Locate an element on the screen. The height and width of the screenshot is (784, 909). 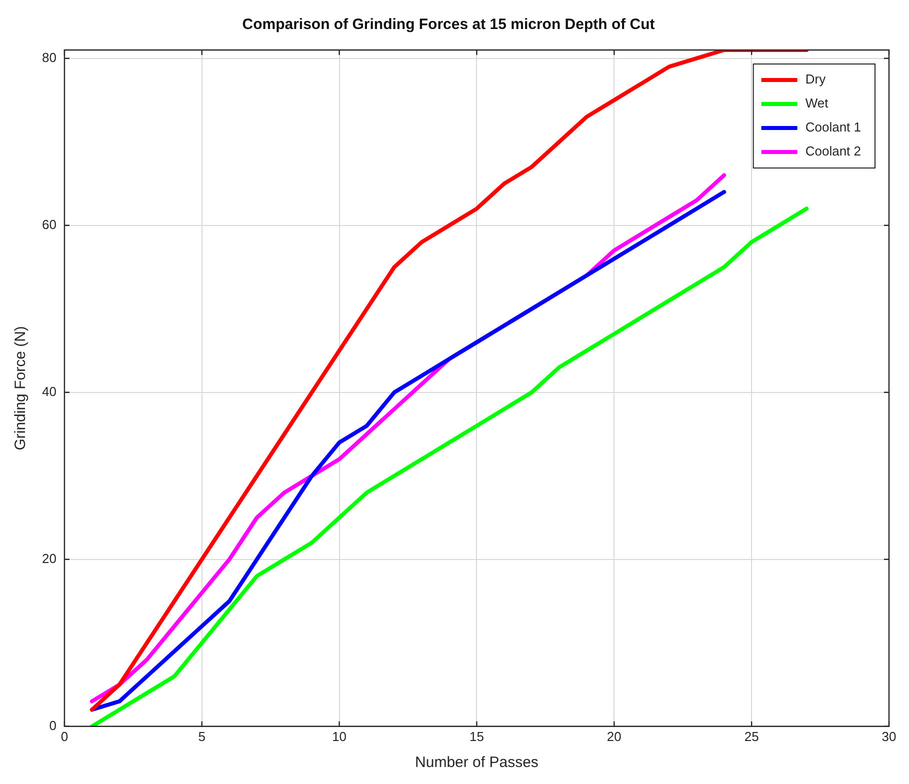
legend-label: Coolant 2 is located at coordinates (833, 151).